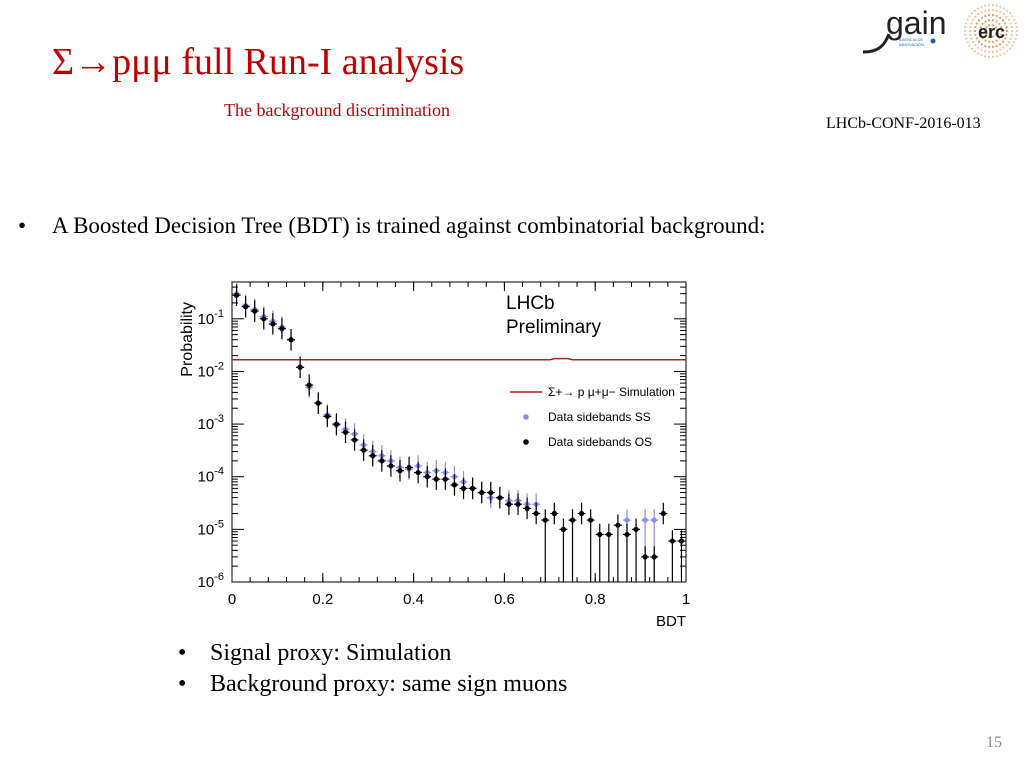 The width and height of the screenshot is (1024, 768). What do you see at coordinates (211, 476) in the screenshot?
I see `y-tick-label: 10⁻⁴` at bounding box center [211, 476].